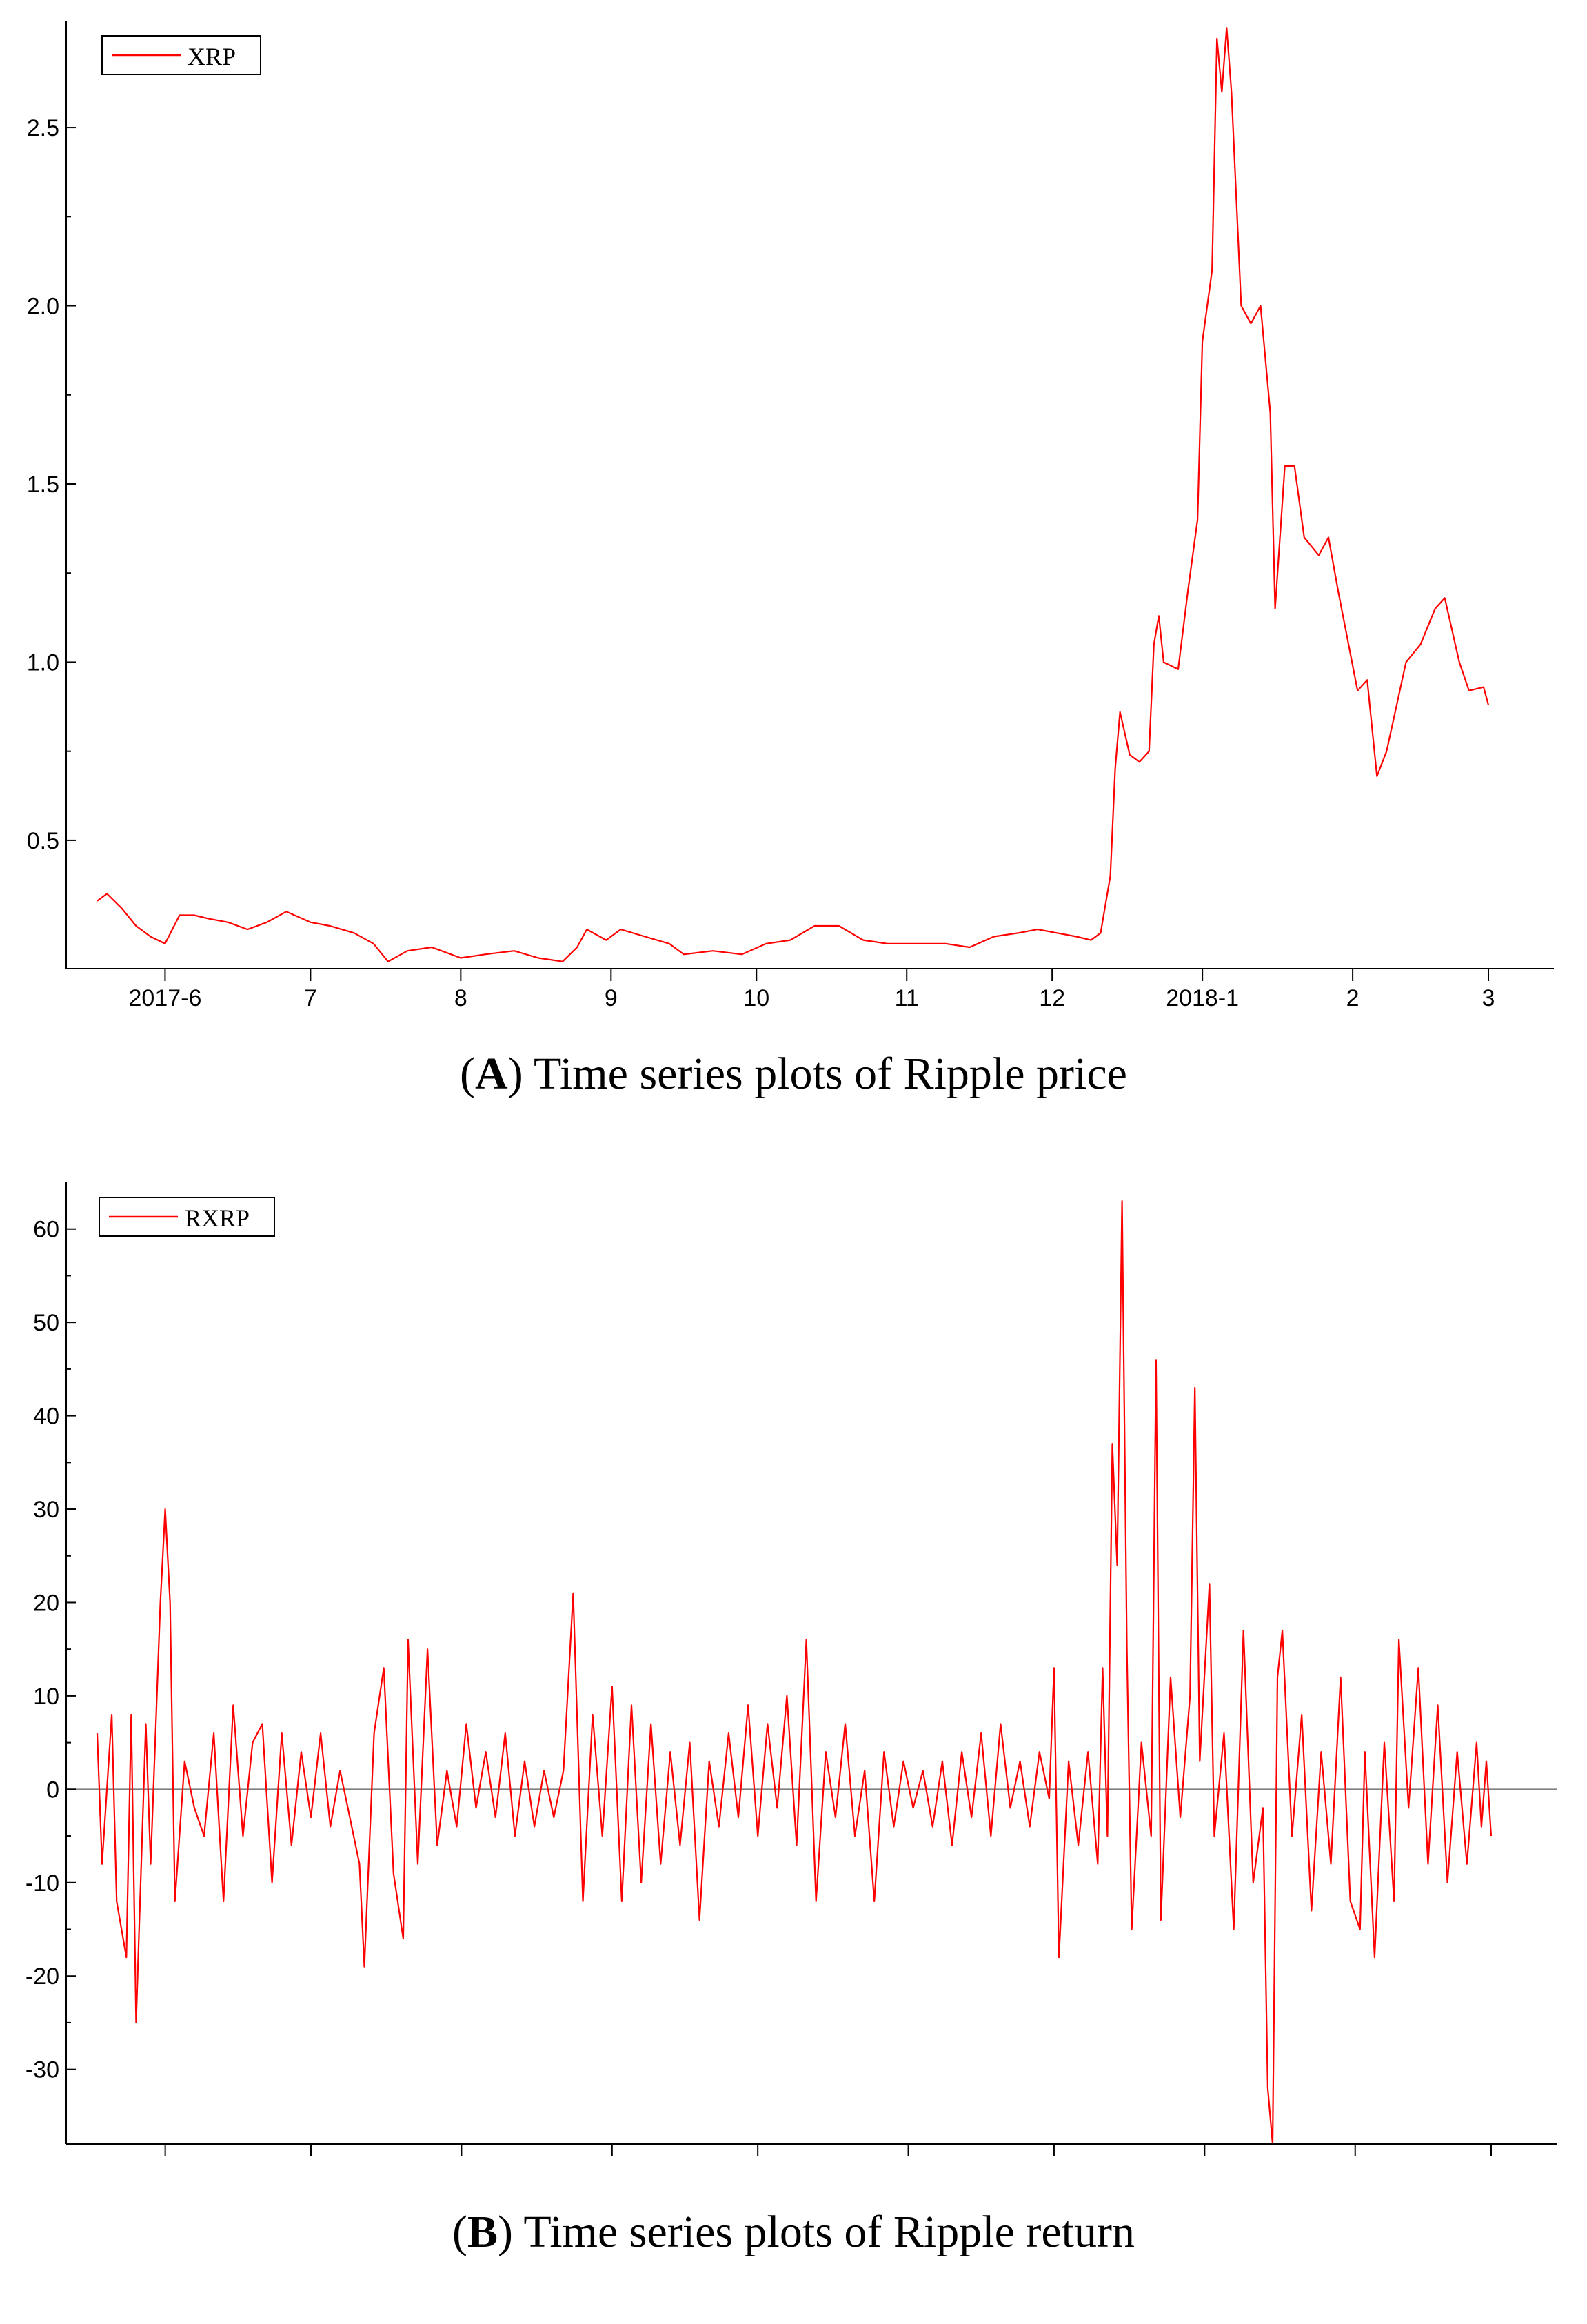 Image resolution: width=1587 pixels, height=2324 pixels. Describe the element at coordinates (181, 55) in the screenshot. I see `price-legend: XRP` at that location.